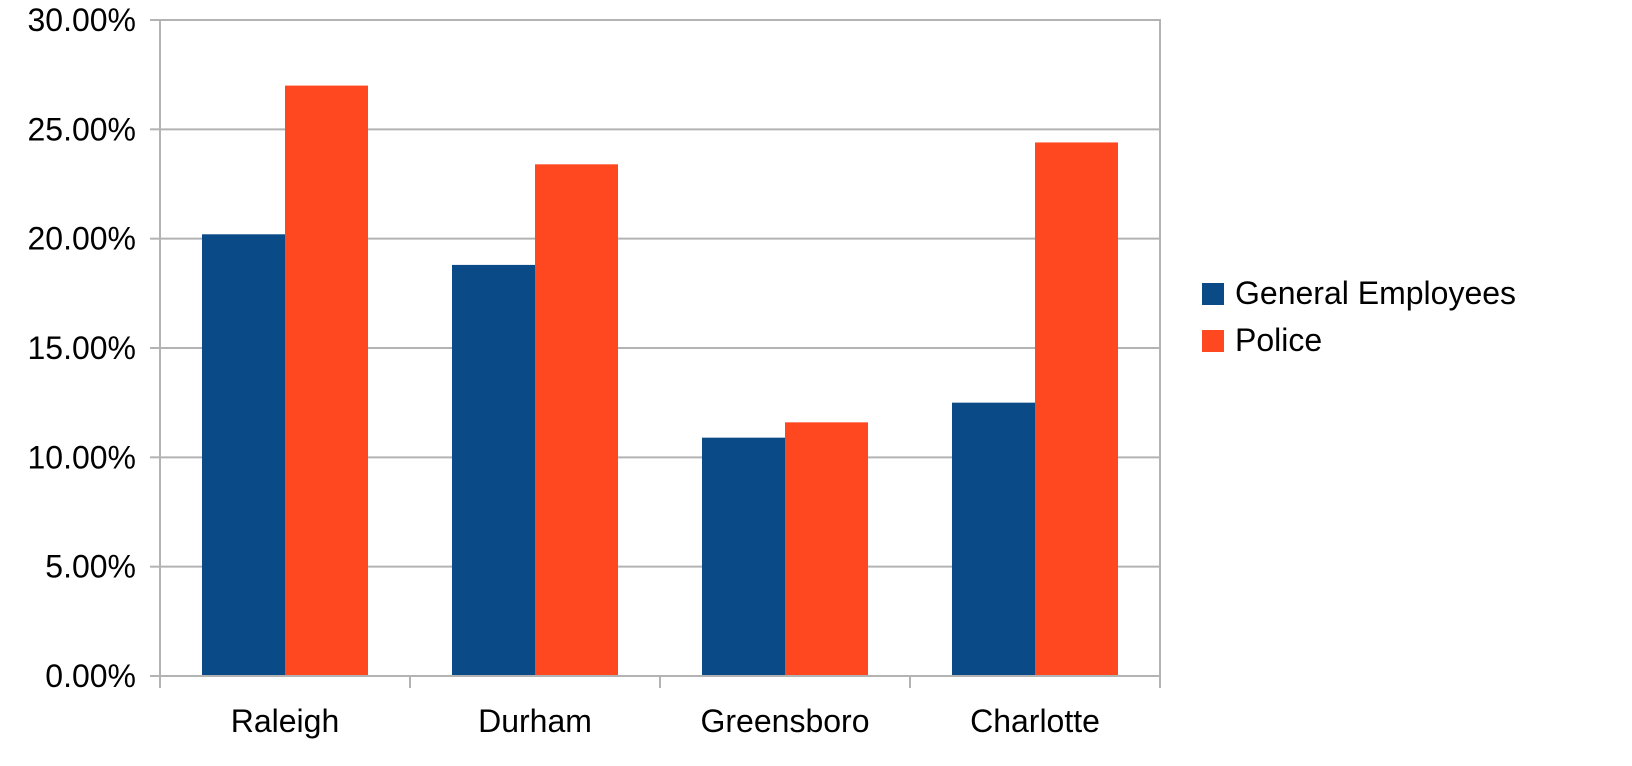 The image size is (1632, 766). Describe the element at coordinates (1213, 294) in the screenshot. I see `legend-swatch-general-employees` at that location.